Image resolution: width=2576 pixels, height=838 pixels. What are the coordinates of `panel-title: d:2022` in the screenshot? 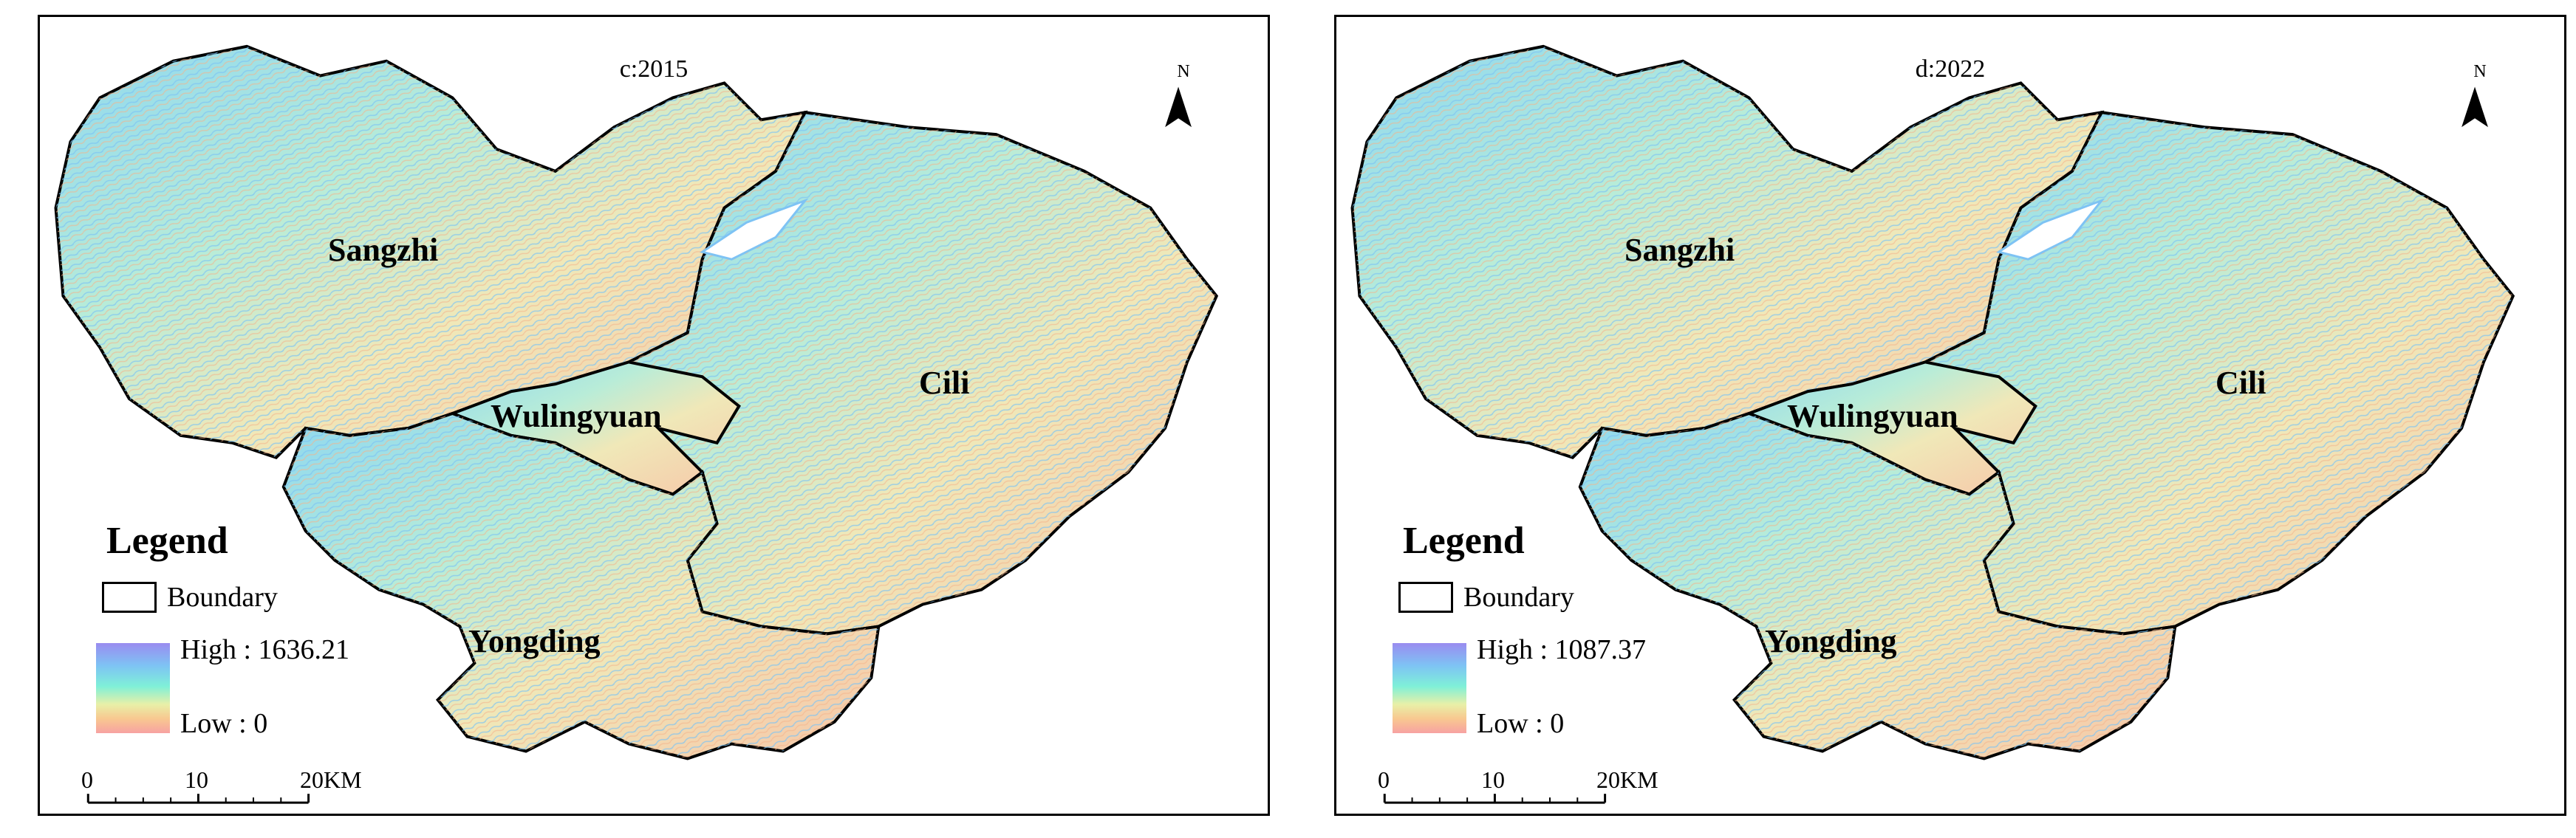 It's located at (1951, 69).